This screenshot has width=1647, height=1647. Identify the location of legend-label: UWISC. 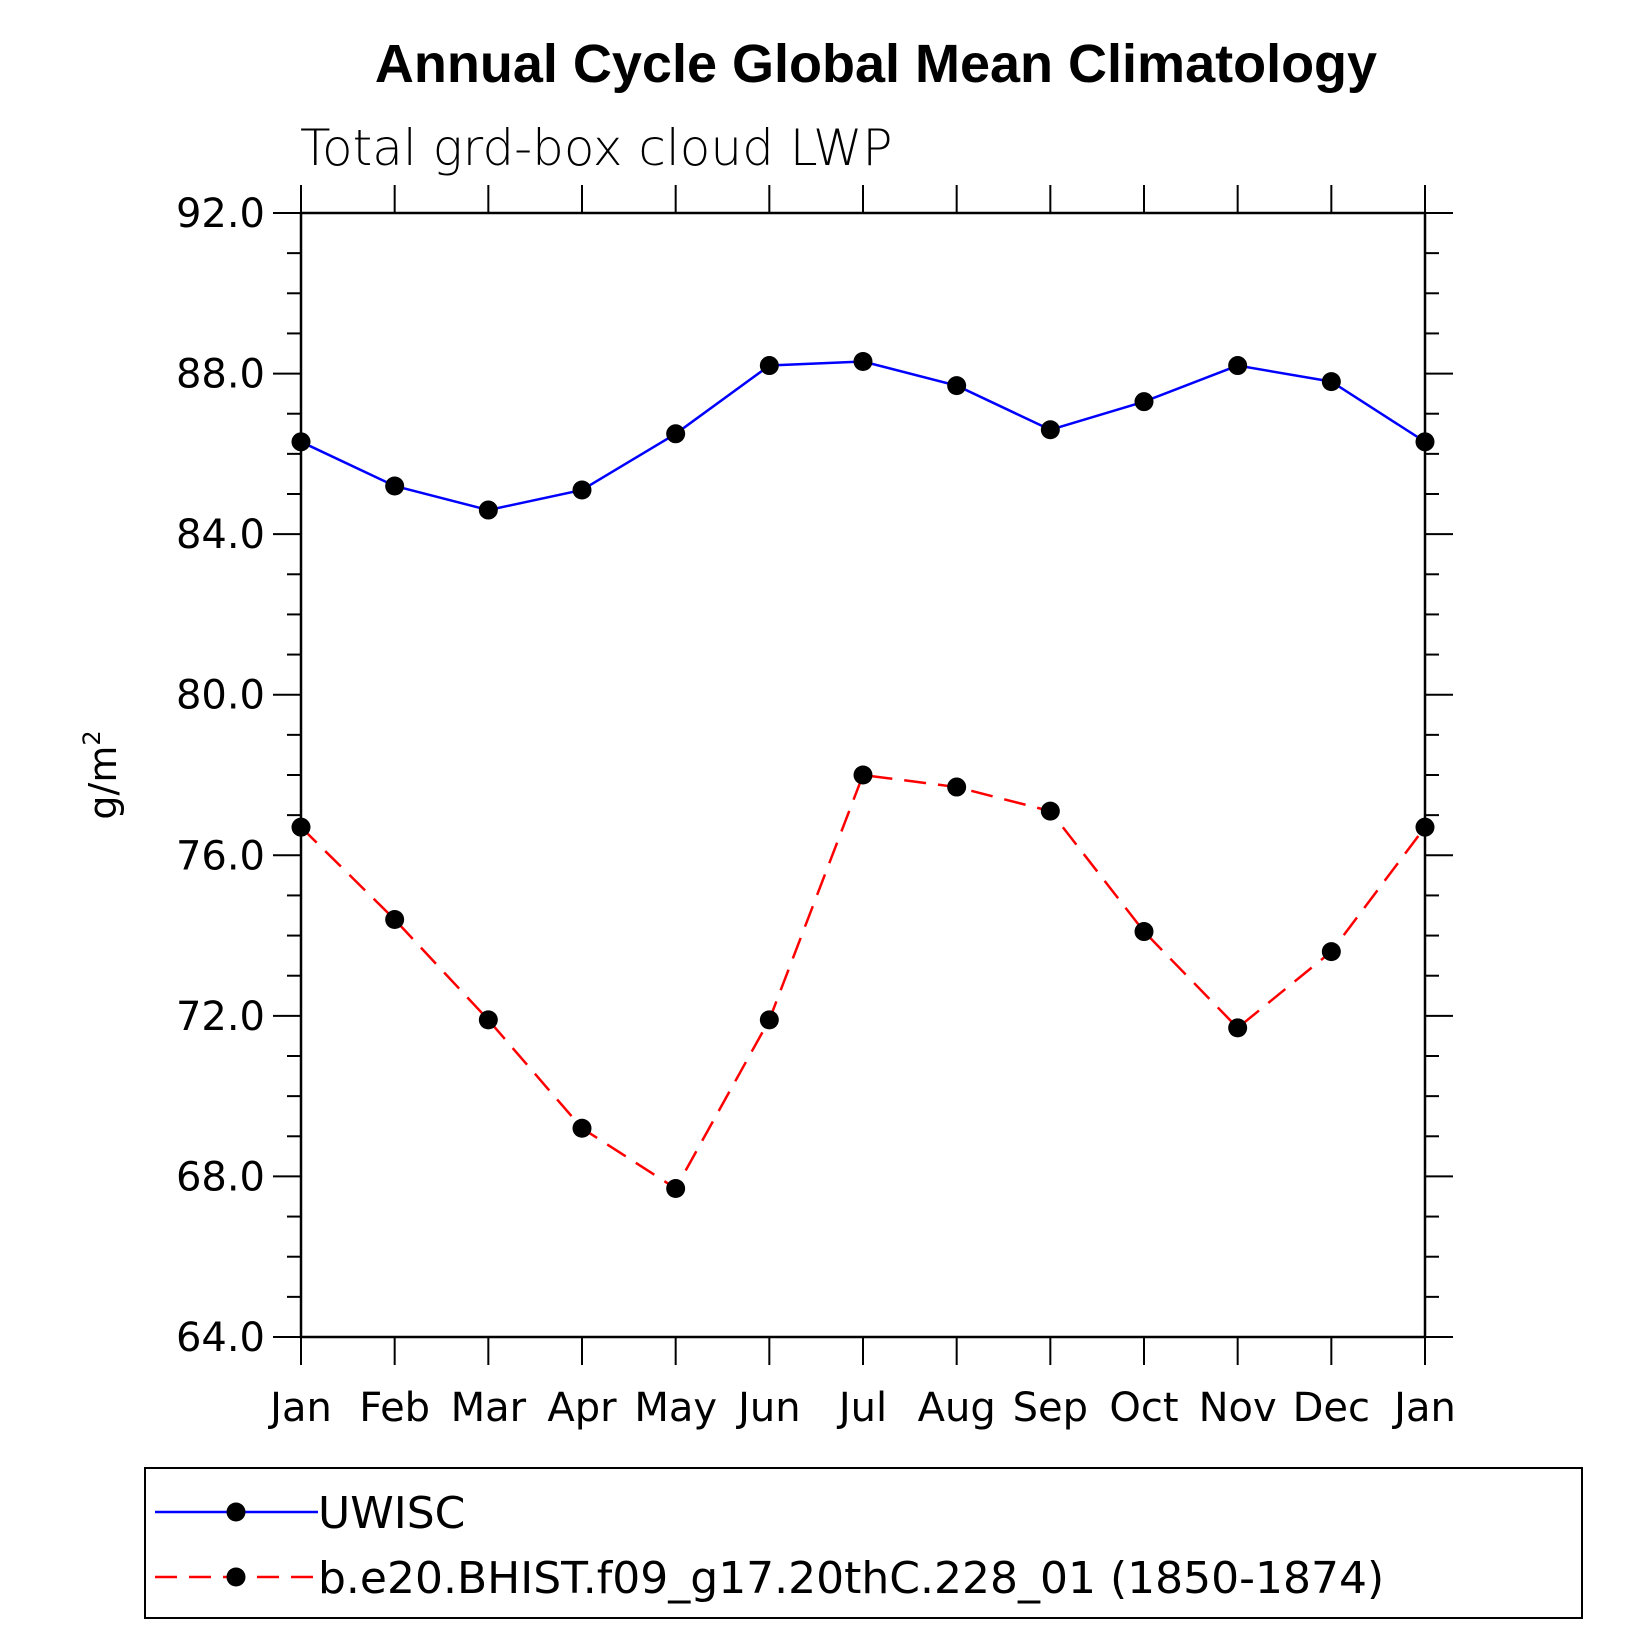
(391, 1513).